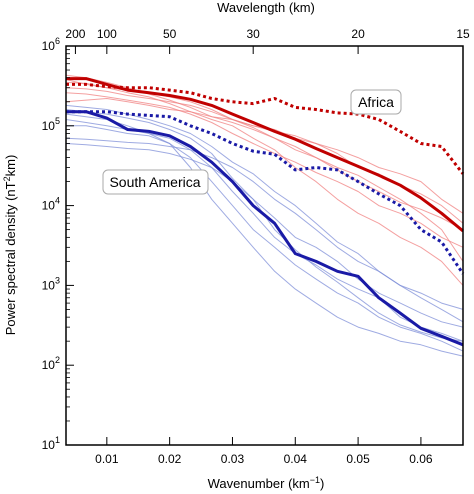  What do you see at coordinates (463, 34) in the screenshot?
I see `top-tick-label-5: 15` at bounding box center [463, 34].